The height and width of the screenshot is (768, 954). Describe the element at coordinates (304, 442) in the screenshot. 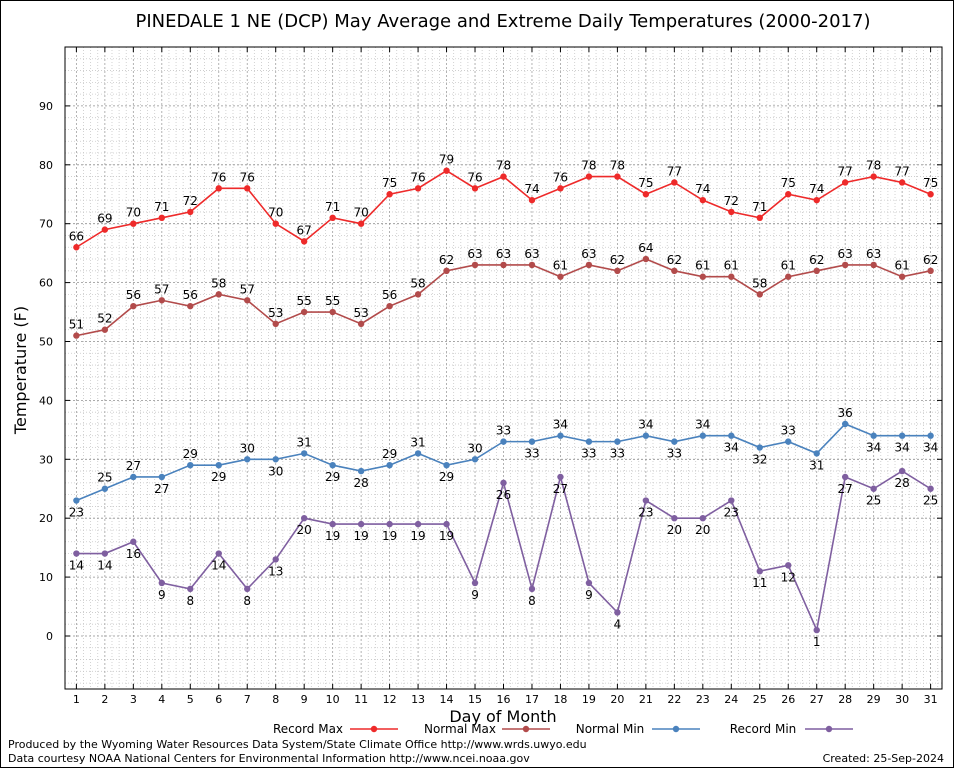

I see `data-label: 31` at that location.